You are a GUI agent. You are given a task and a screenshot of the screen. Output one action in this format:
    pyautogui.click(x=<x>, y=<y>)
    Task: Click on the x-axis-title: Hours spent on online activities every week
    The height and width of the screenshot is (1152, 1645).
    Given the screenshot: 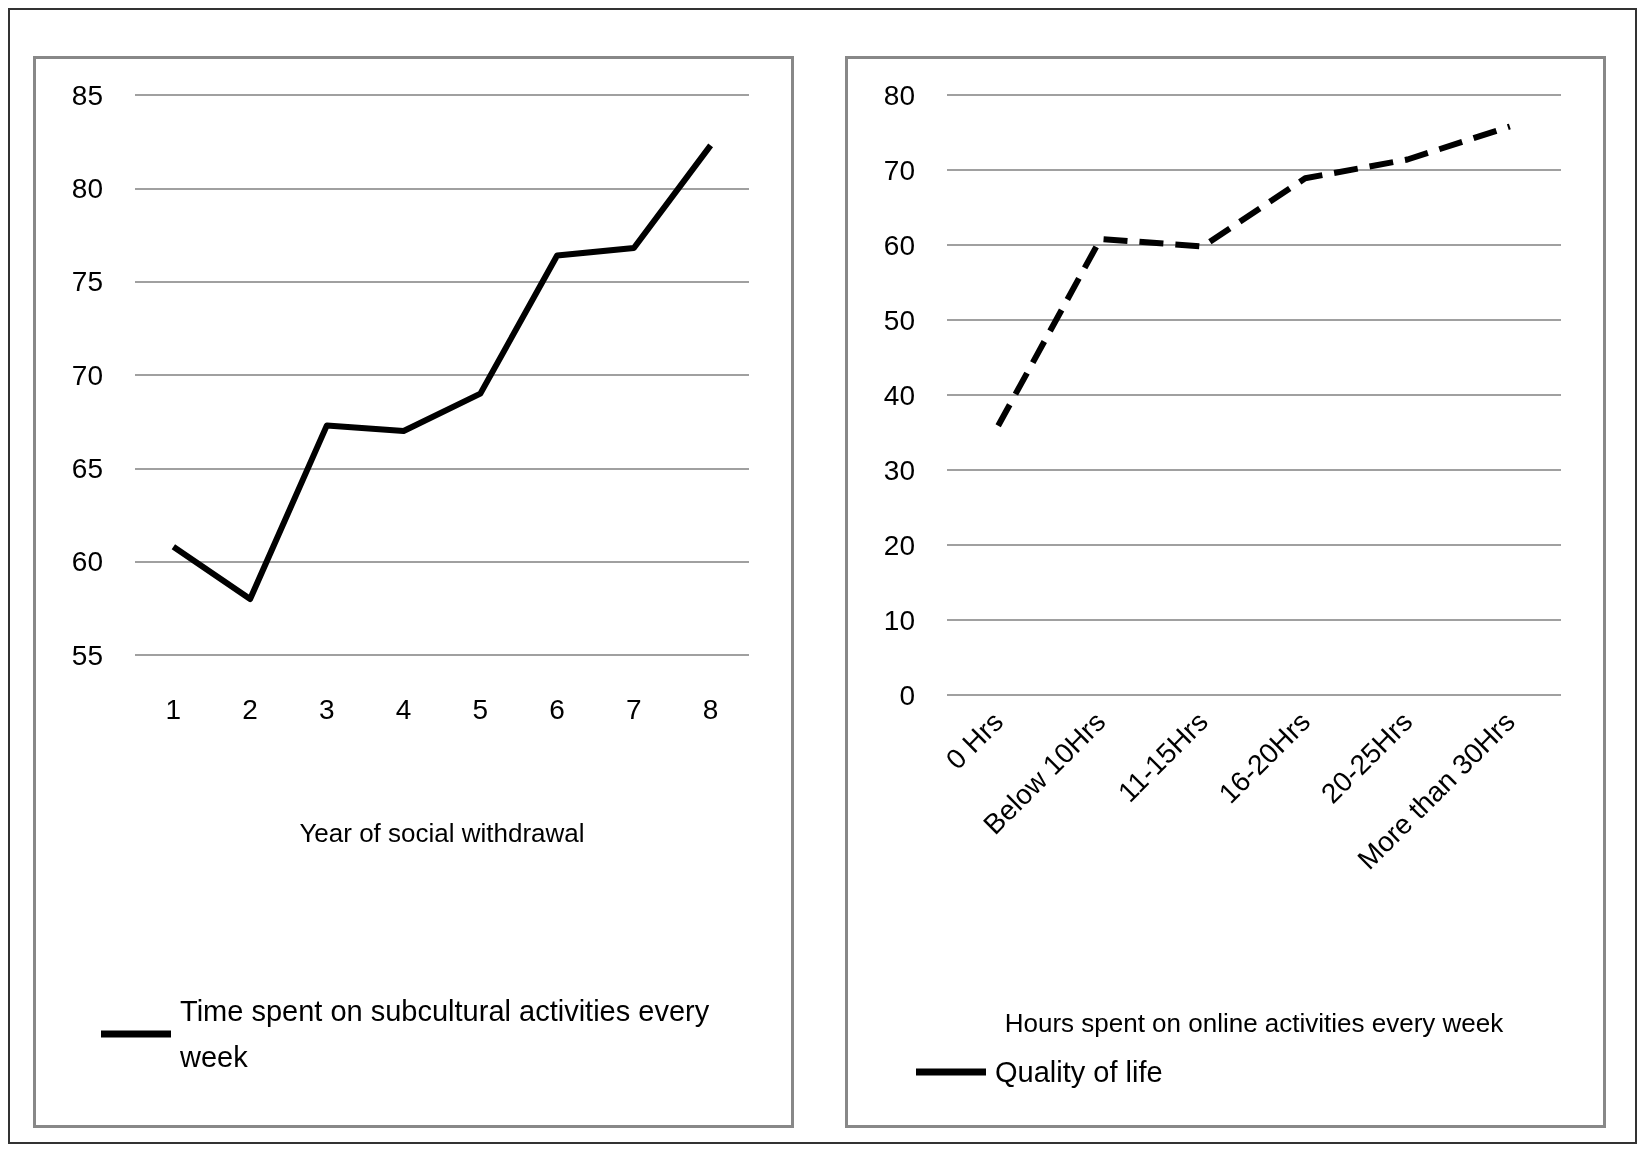 What is the action you would take?
    pyautogui.click(x=1254, y=1023)
    